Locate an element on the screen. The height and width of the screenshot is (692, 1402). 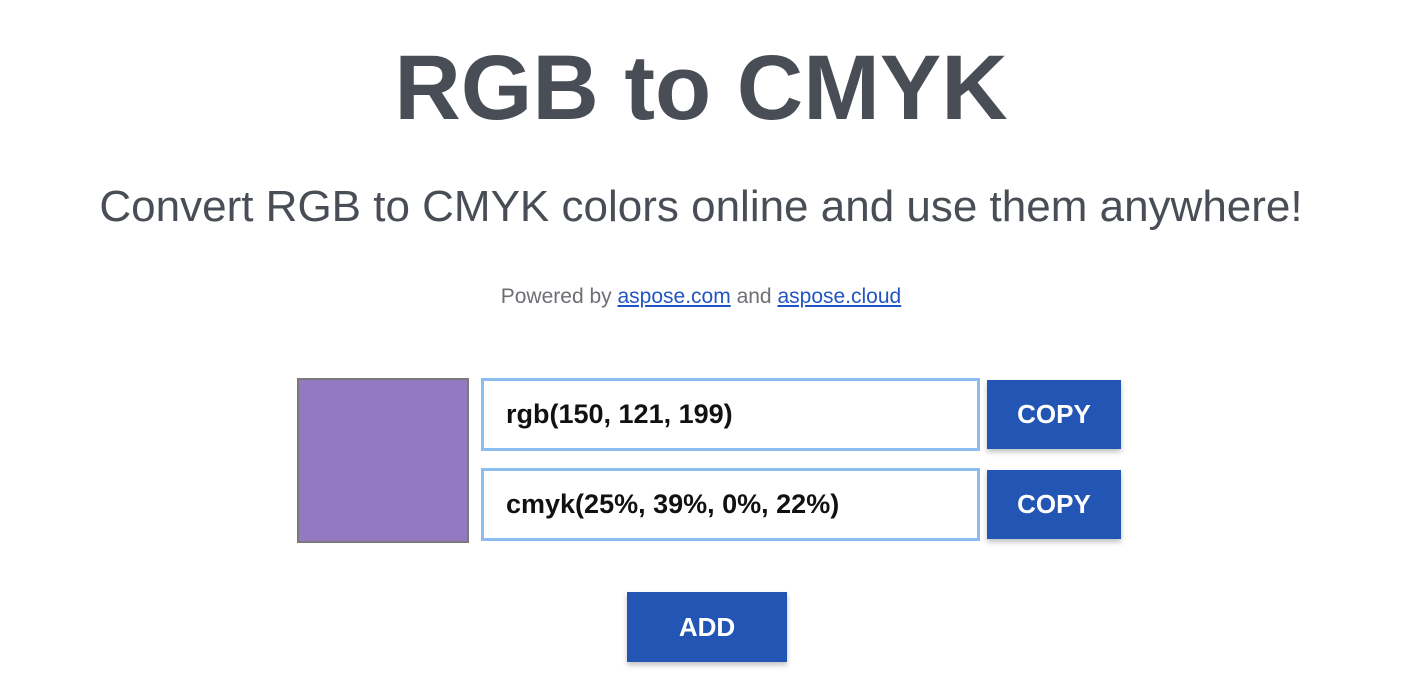
color-swatch is located at coordinates (383, 460).